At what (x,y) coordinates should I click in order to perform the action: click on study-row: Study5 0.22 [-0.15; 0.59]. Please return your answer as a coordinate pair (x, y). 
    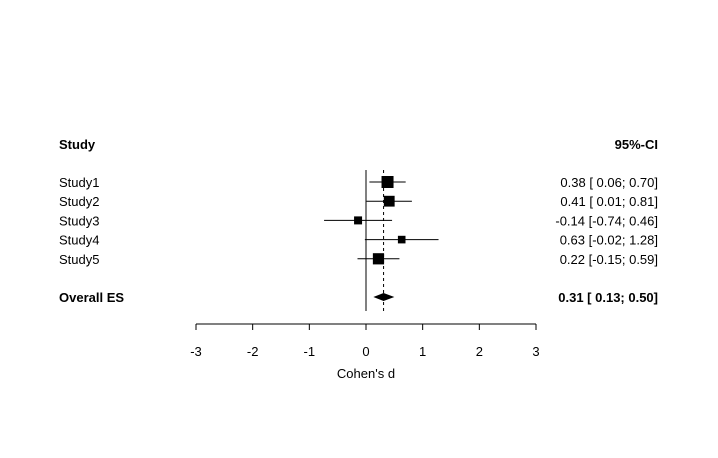
    Looking at the image, I should click on (358, 259).